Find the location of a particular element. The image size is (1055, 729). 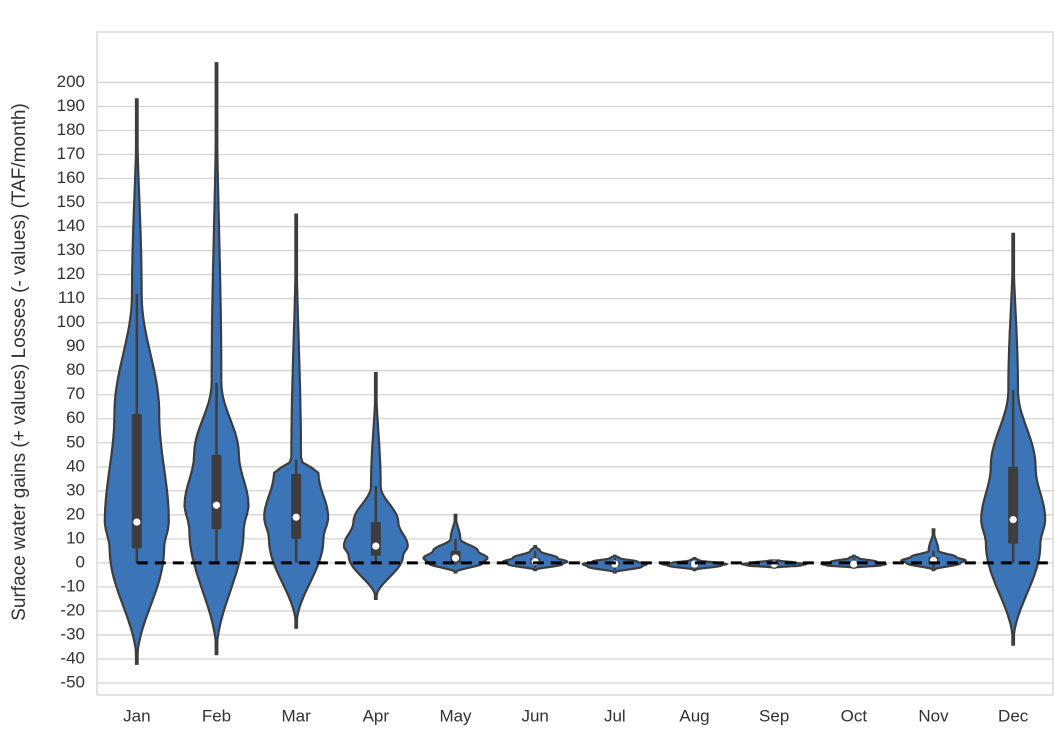

y-tick-label: 160 is located at coordinates (71, 177).